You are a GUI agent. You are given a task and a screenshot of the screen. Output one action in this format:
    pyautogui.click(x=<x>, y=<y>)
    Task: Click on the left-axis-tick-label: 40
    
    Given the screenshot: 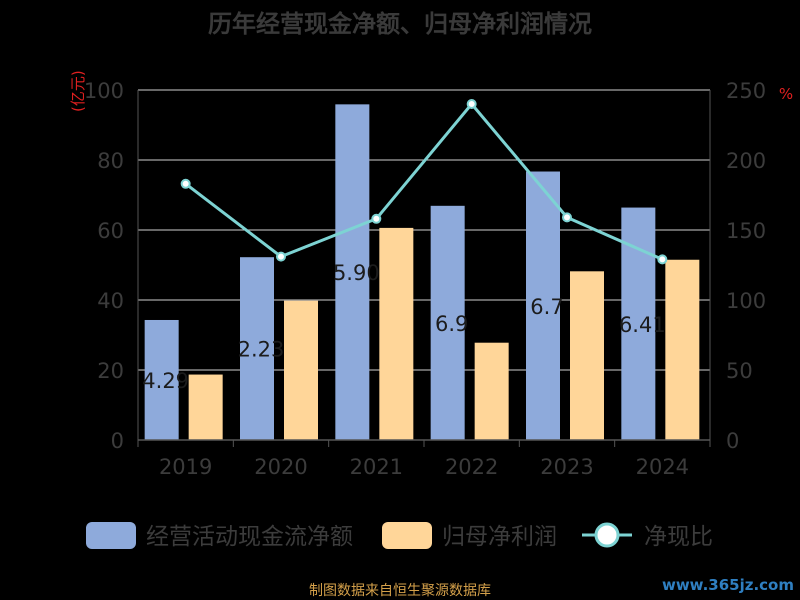 What is the action you would take?
    pyautogui.click(x=110, y=301)
    